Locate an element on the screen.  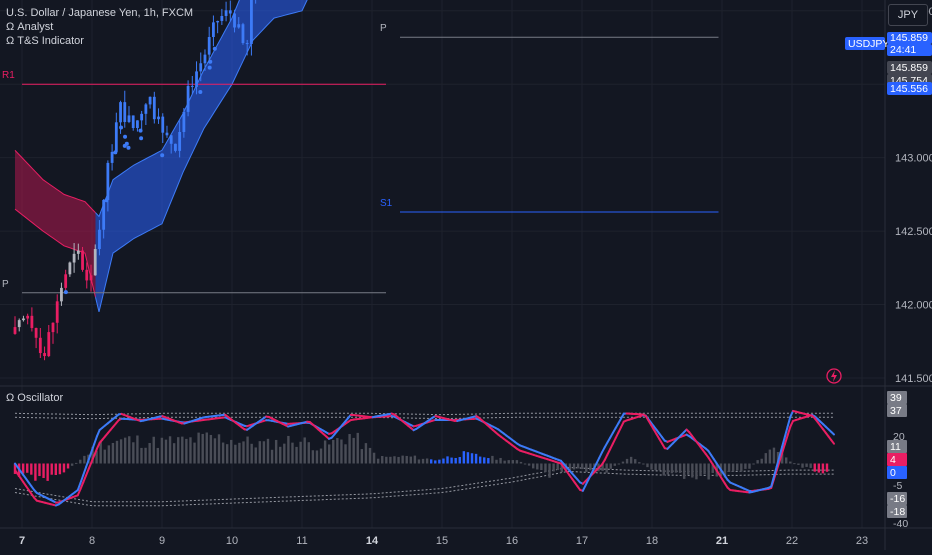
indicator-ts: Ω T&S Indicator is located at coordinates (99, 41).